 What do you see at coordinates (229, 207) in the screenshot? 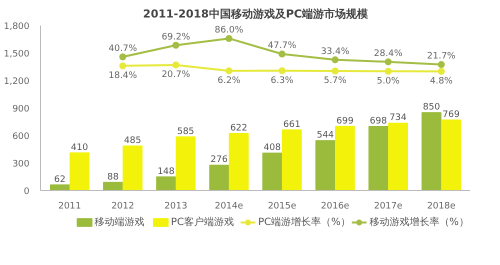
I see `x-tick-label: 2014e` at bounding box center [229, 207].